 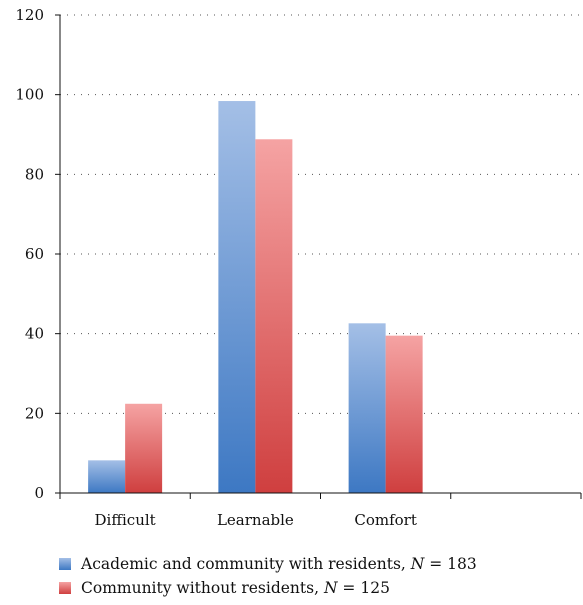 What do you see at coordinates (34, 254) in the screenshot?
I see `y-tick-label: 60` at bounding box center [34, 254].